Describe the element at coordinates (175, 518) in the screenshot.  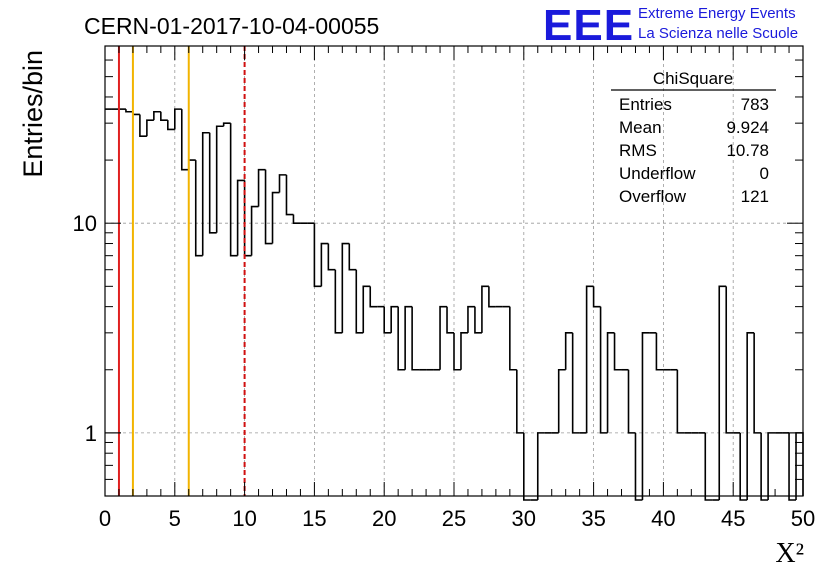
I see `x-tick-label: 5` at that location.